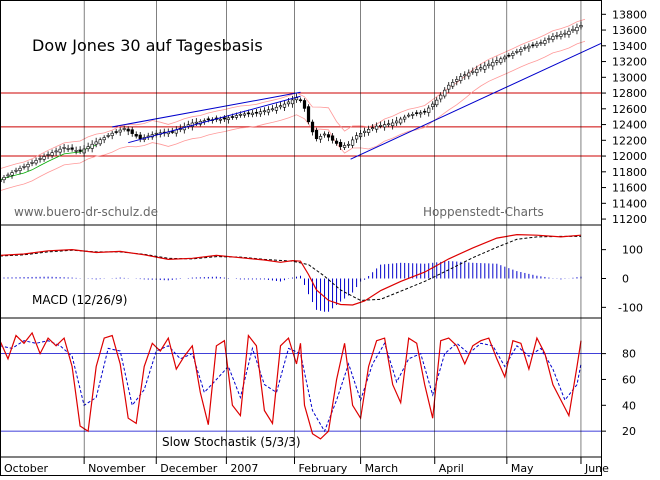 This screenshot has width=660, height=480. What do you see at coordinates (632, 250) in the screenshot?
I see `macd-tick-label: 100` at bounding box center [632, 250].